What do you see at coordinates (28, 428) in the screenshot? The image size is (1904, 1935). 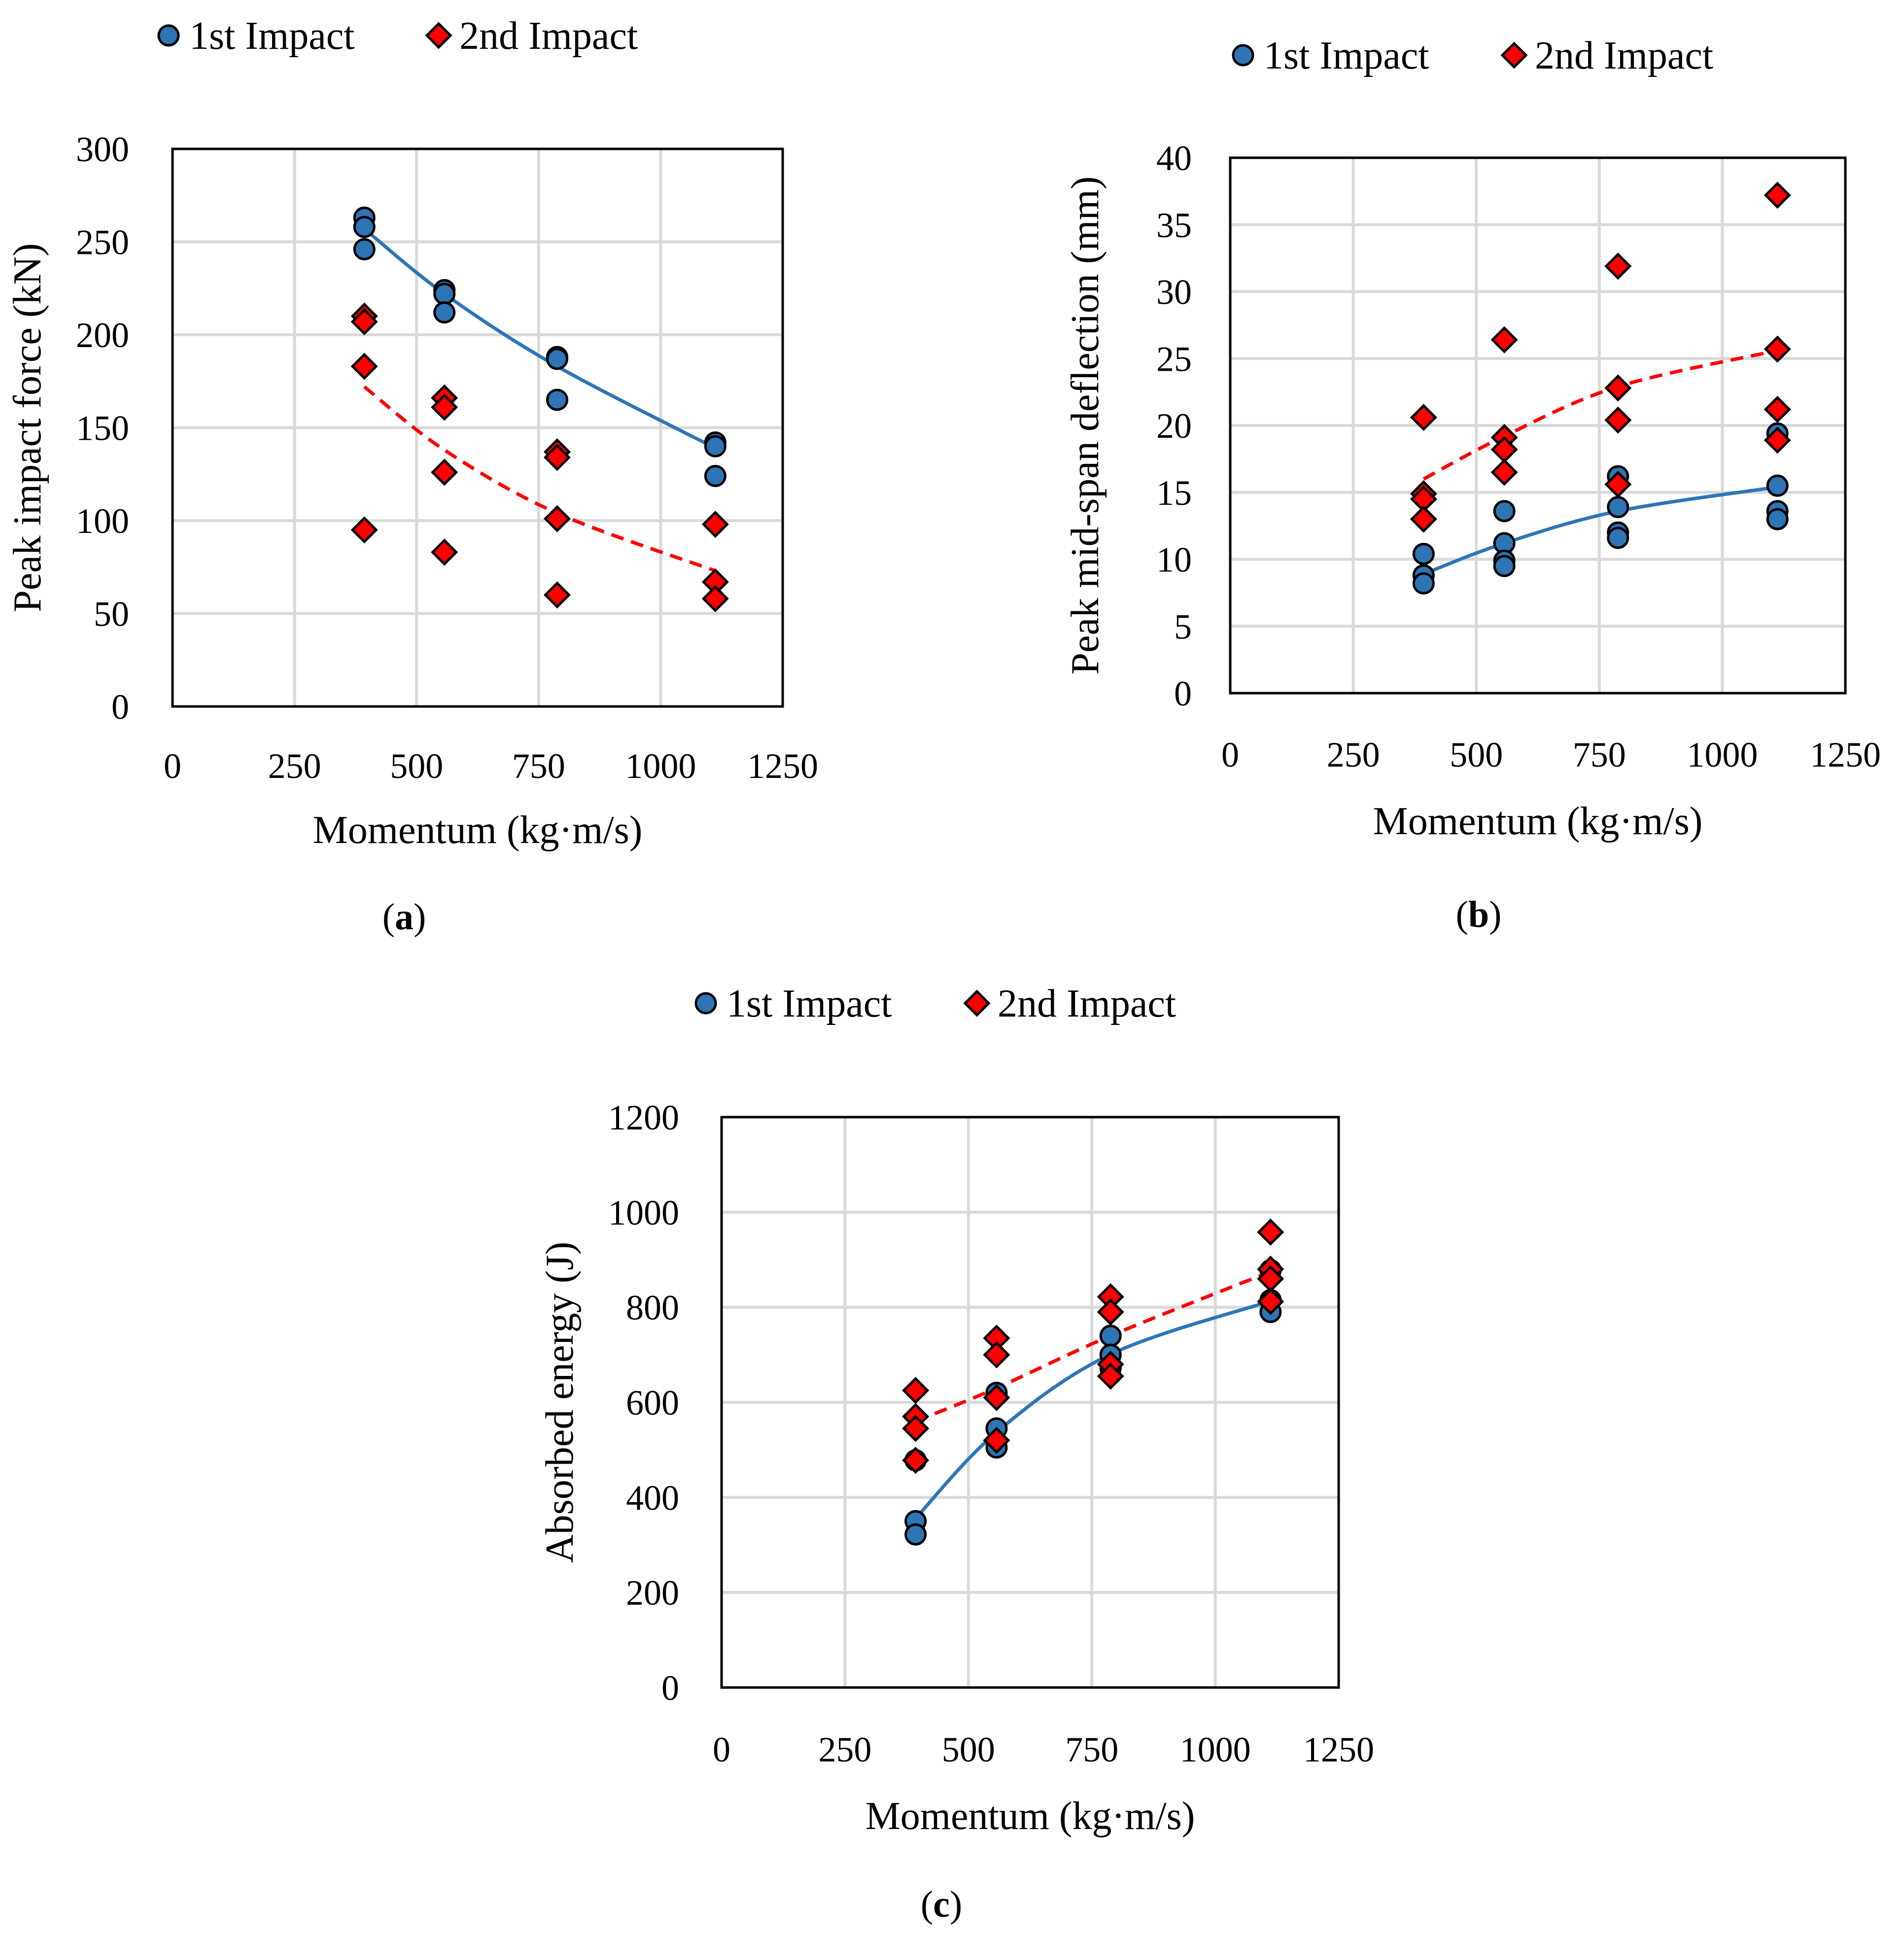 I see `y-axis-label: Peak impact force (kN)` at bounding box center [28, 428].